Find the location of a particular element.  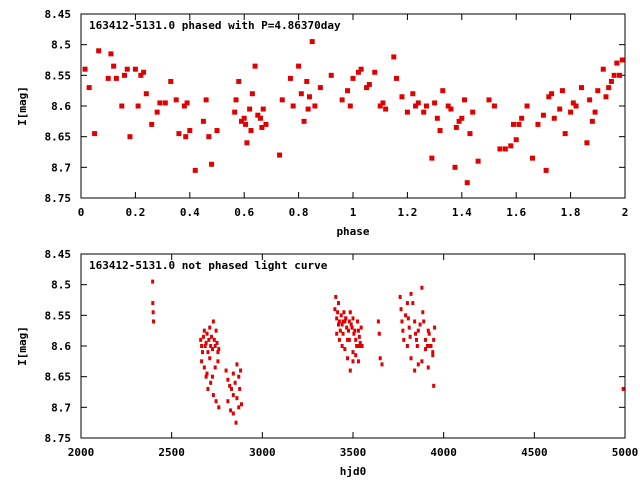

x-tick-label: 1 is located at coordinates (353, 212).